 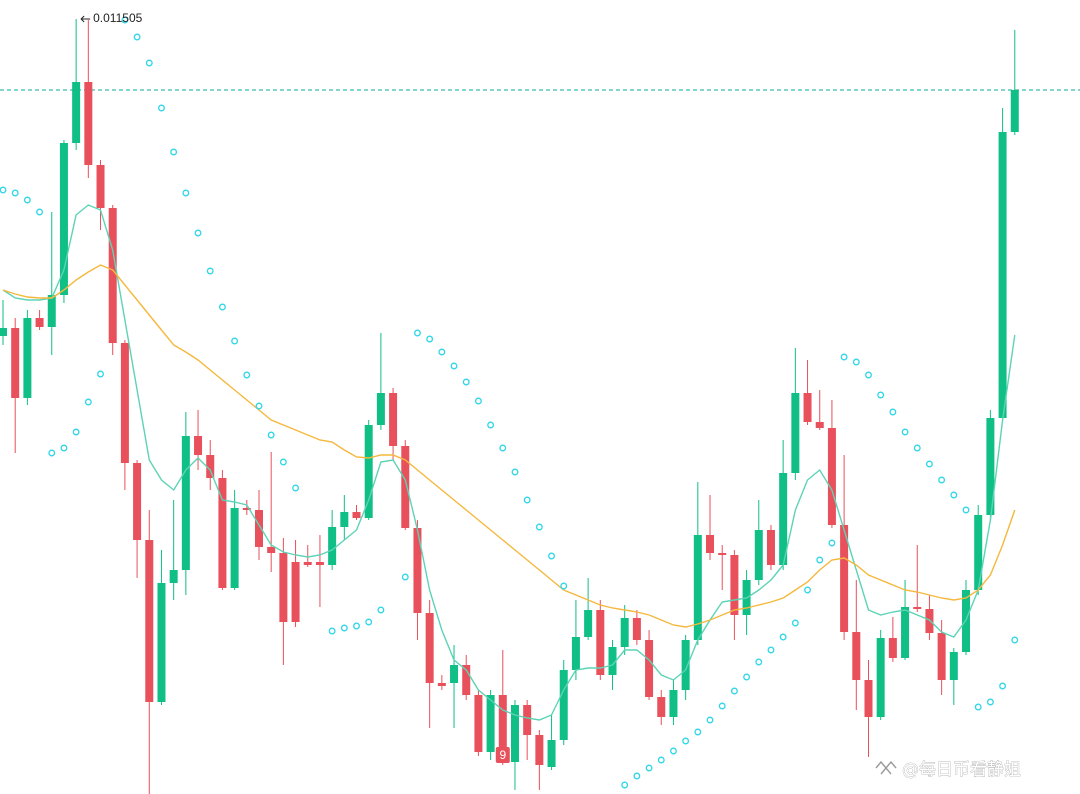 I want to click on annotation-text: 9, so click(x=502, y=755).